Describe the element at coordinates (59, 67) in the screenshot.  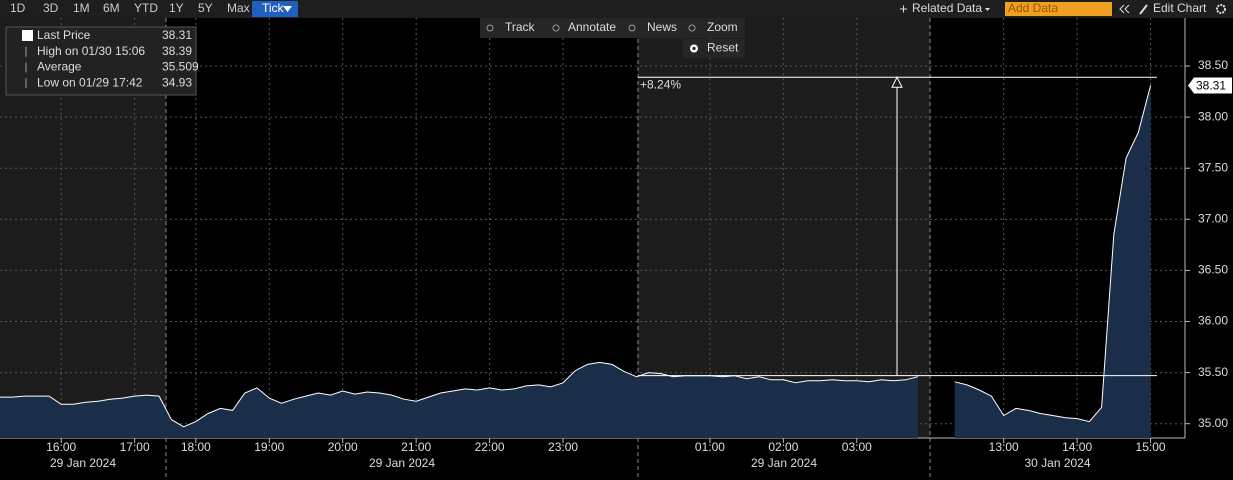
I see `legend-label: Average` at that location.